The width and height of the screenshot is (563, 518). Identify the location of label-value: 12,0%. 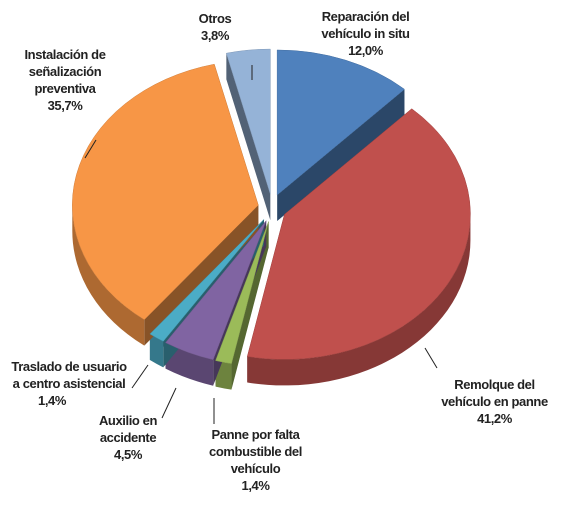
(365, 50).